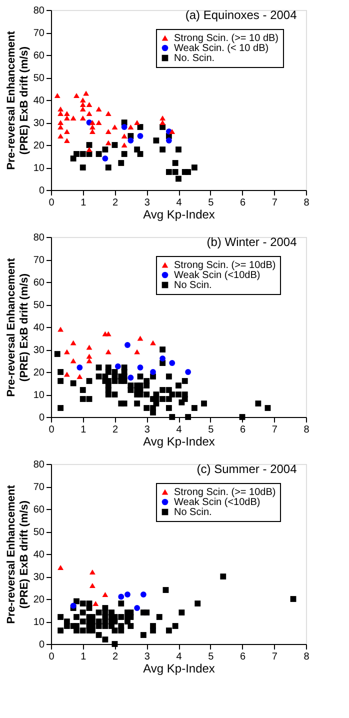  Describe the element at coordinates (194, 58) in the screenshot. I see `legend-label: No. Scin.` at that location.